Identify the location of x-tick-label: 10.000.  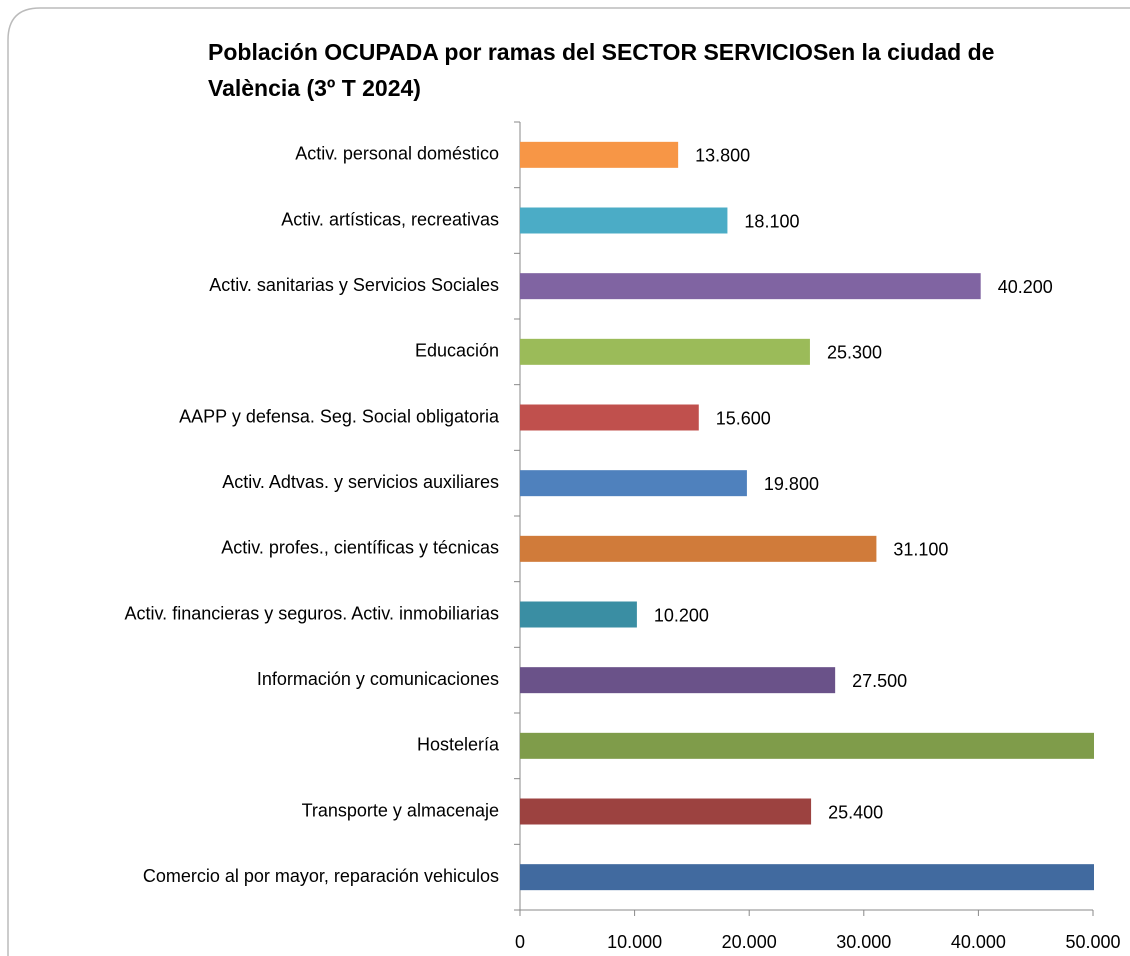
(634, 942).